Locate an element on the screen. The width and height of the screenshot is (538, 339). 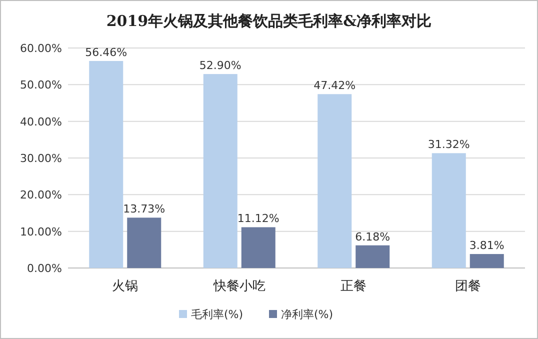
y-tick-label: 30.00% is located at coordinates (41, 158).